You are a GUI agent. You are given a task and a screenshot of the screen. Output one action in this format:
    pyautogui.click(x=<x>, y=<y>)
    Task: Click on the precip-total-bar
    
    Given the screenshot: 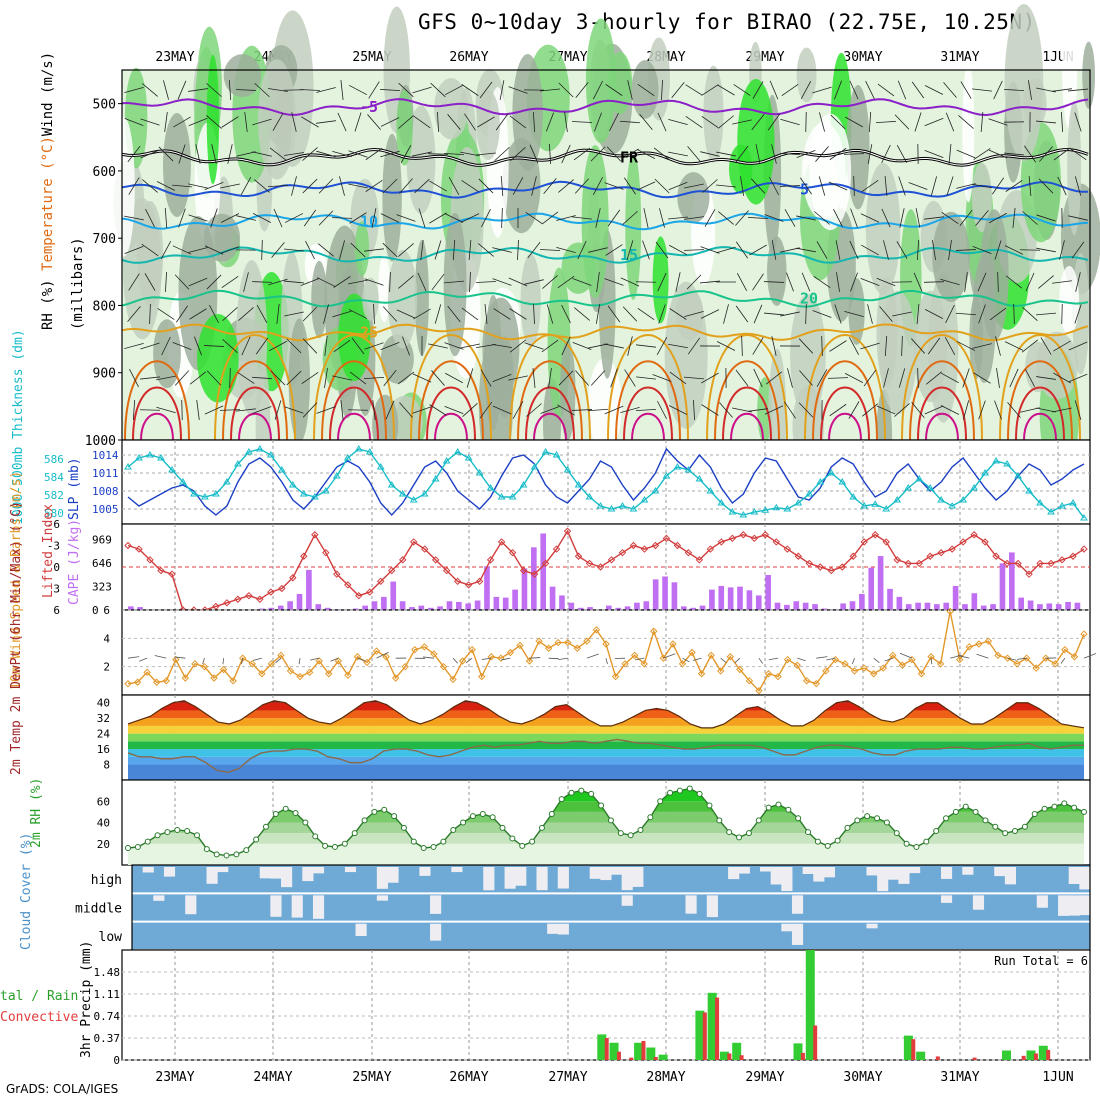 What is the action you would take?
    pyautogui.click(x=724, y=1055)
    